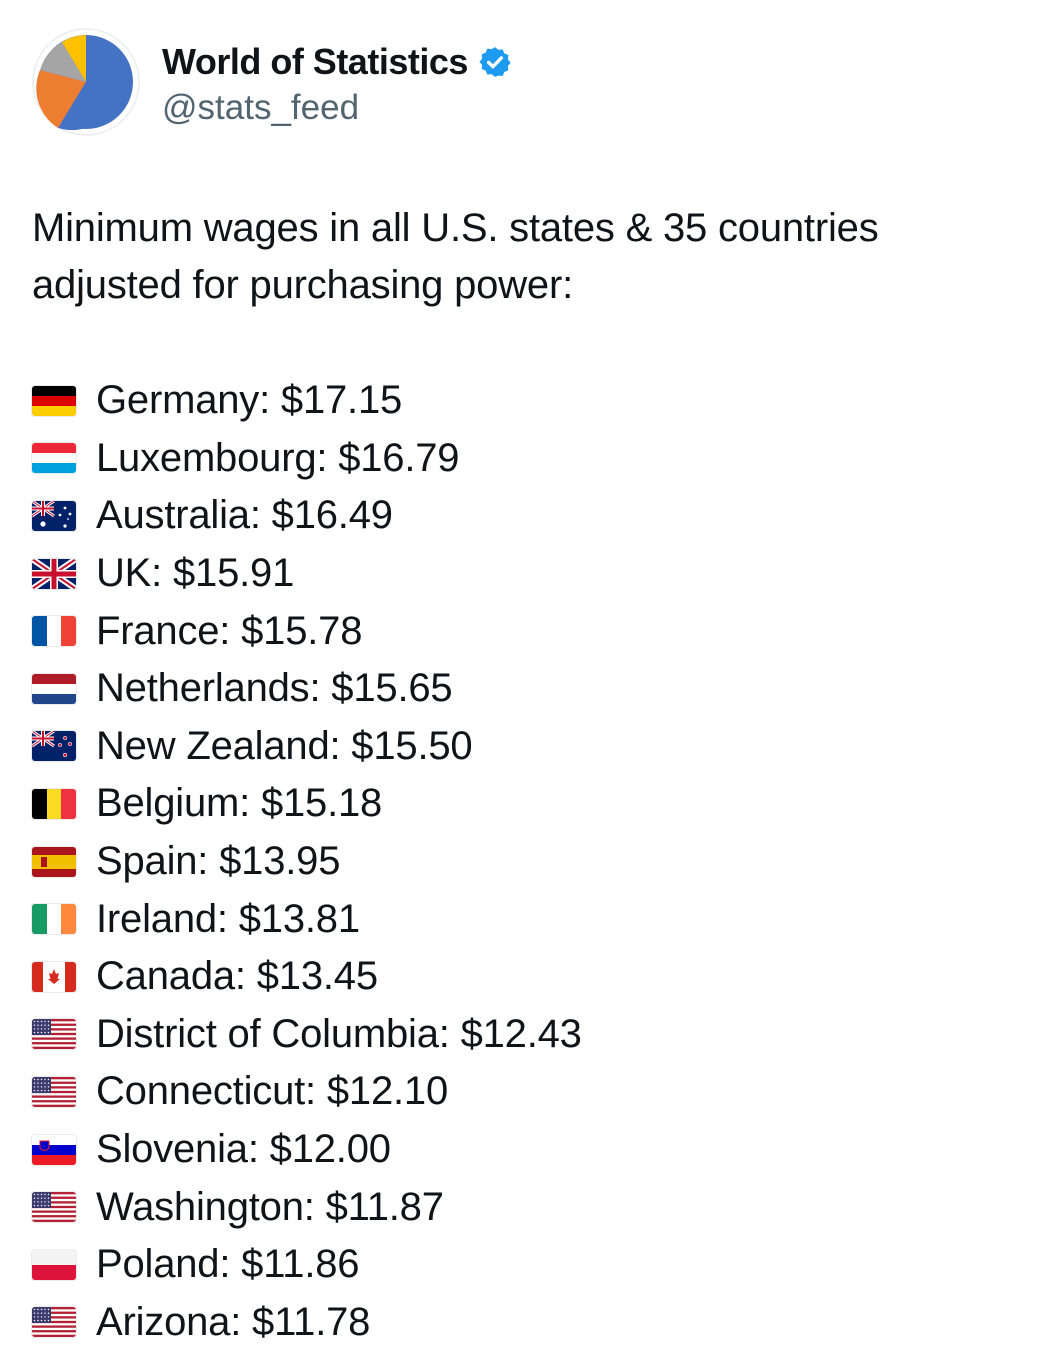  Describe the element at coordinates (527, 574) in the screenshot. I see `list-item: UK: $15.91` at that location.